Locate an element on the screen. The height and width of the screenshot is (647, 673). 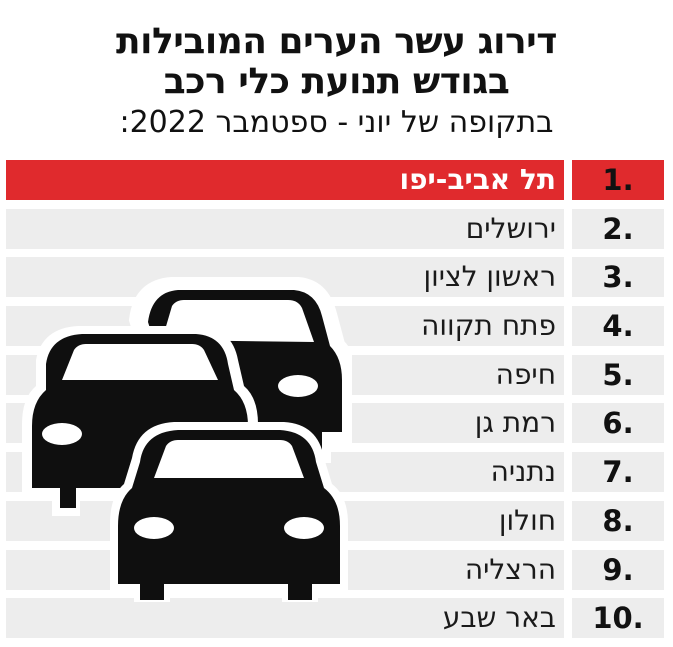
table-row: תל אביב-יפו 1. is located at coordinates (335, 180).